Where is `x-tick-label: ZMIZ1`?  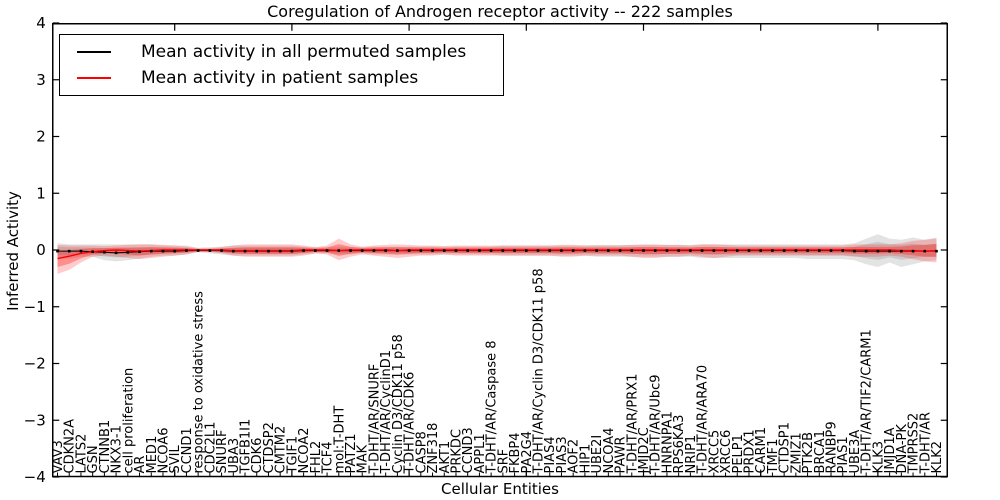
x-tick-label: ZMIZ1 is located at coordinates (796, 452).